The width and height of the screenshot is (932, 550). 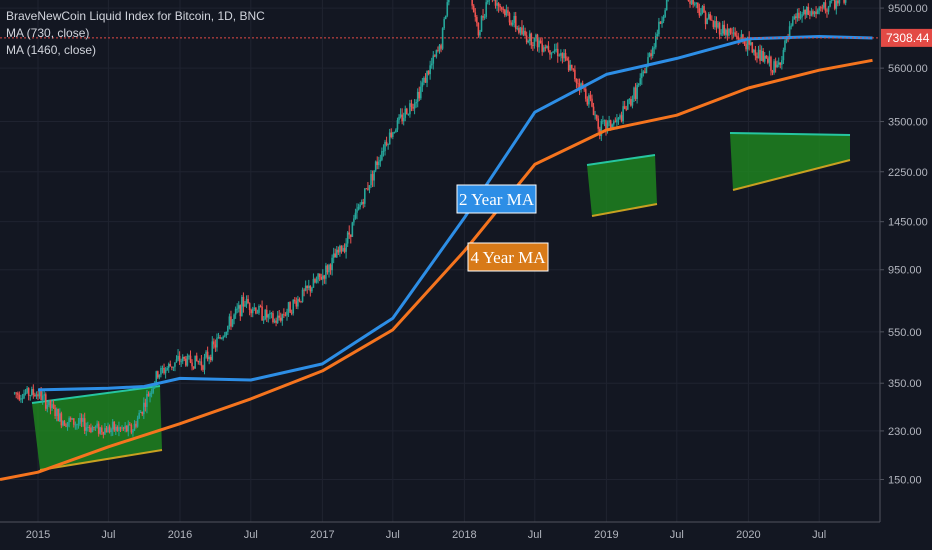 I want to click on y-tick-label: 230.00, so click(x=905, y=432).